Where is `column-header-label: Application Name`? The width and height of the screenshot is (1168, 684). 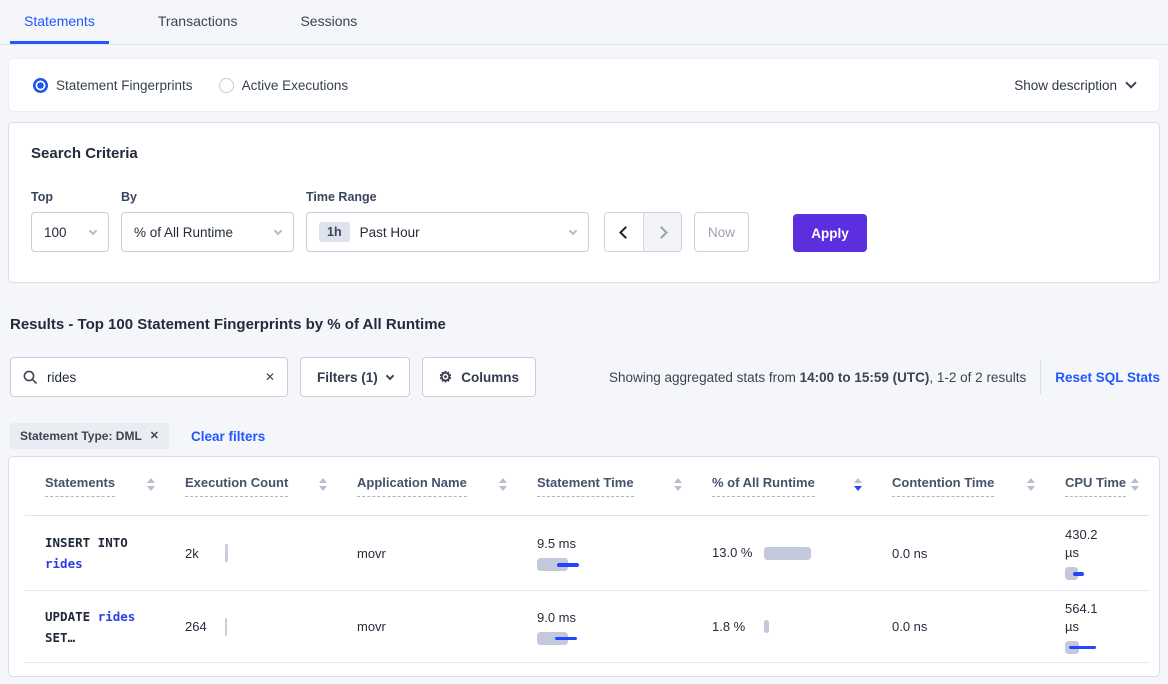 column-header-label: Application Name is located at coordinates (412, 486).